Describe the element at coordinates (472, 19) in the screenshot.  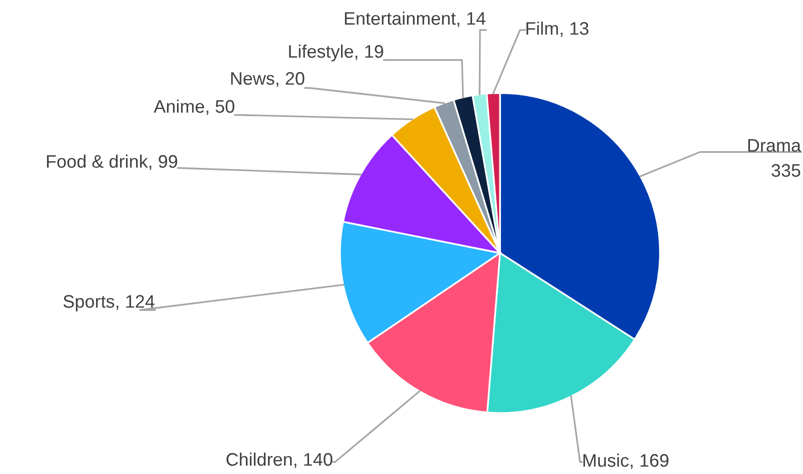
I see `data-label: , 14` at that location.